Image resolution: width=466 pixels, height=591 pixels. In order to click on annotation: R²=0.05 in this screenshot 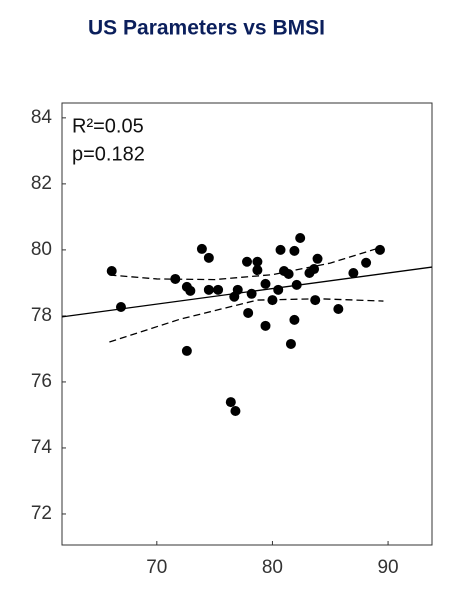, I will do `click(108, 126)`.